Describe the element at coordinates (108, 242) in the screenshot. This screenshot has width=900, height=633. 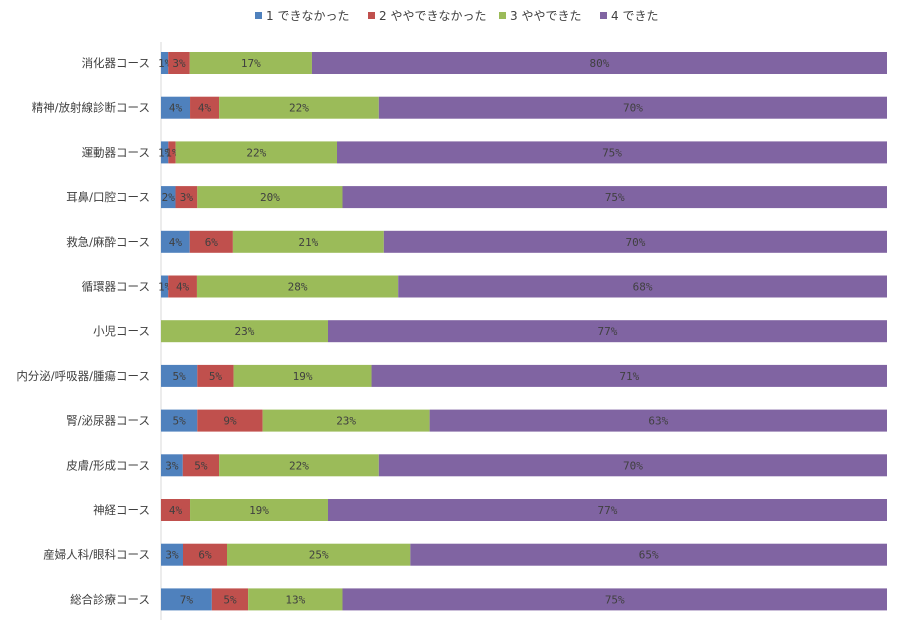
I see `category-label: 救急/麻酔コース` at that location.